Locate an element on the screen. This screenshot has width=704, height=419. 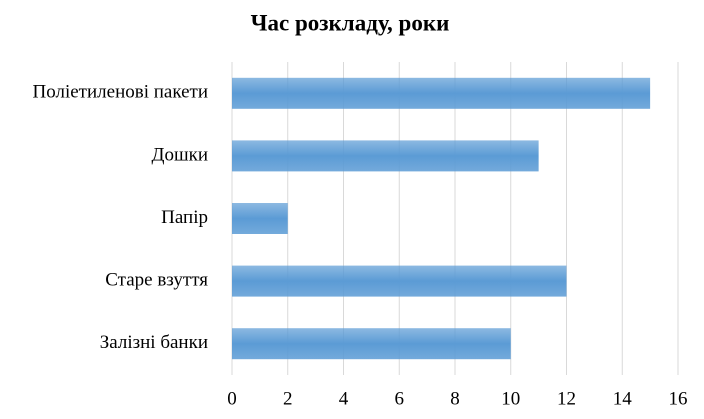
y-tick-label: Дошки is located at coordinates (180, 154).